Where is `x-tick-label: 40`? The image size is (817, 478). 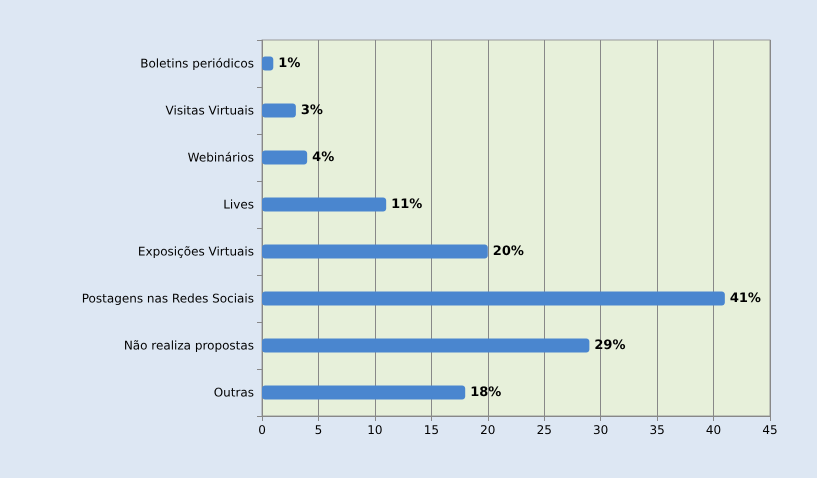
x-tick-label: 40 is located at coordinates (714, 430).